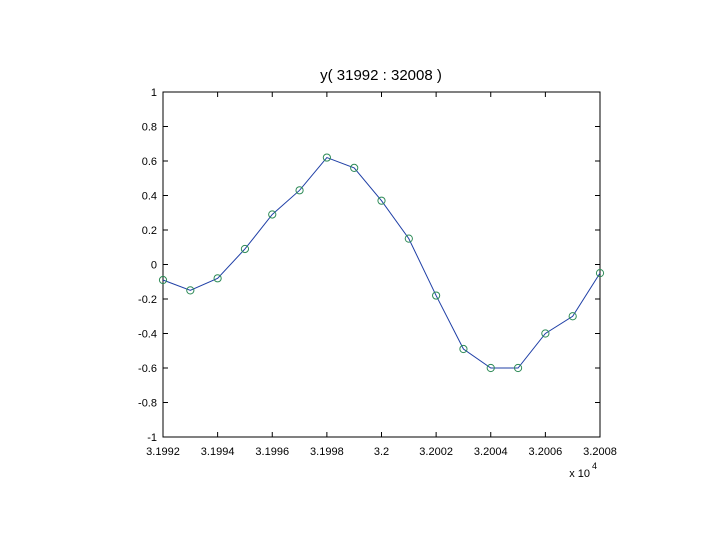 Image resolution: width=720 pixels, height=540 pixels. Describe the element at coordinates (272, 452) in the screenshot. I see `x-tick-label: 3.1996` at that location.